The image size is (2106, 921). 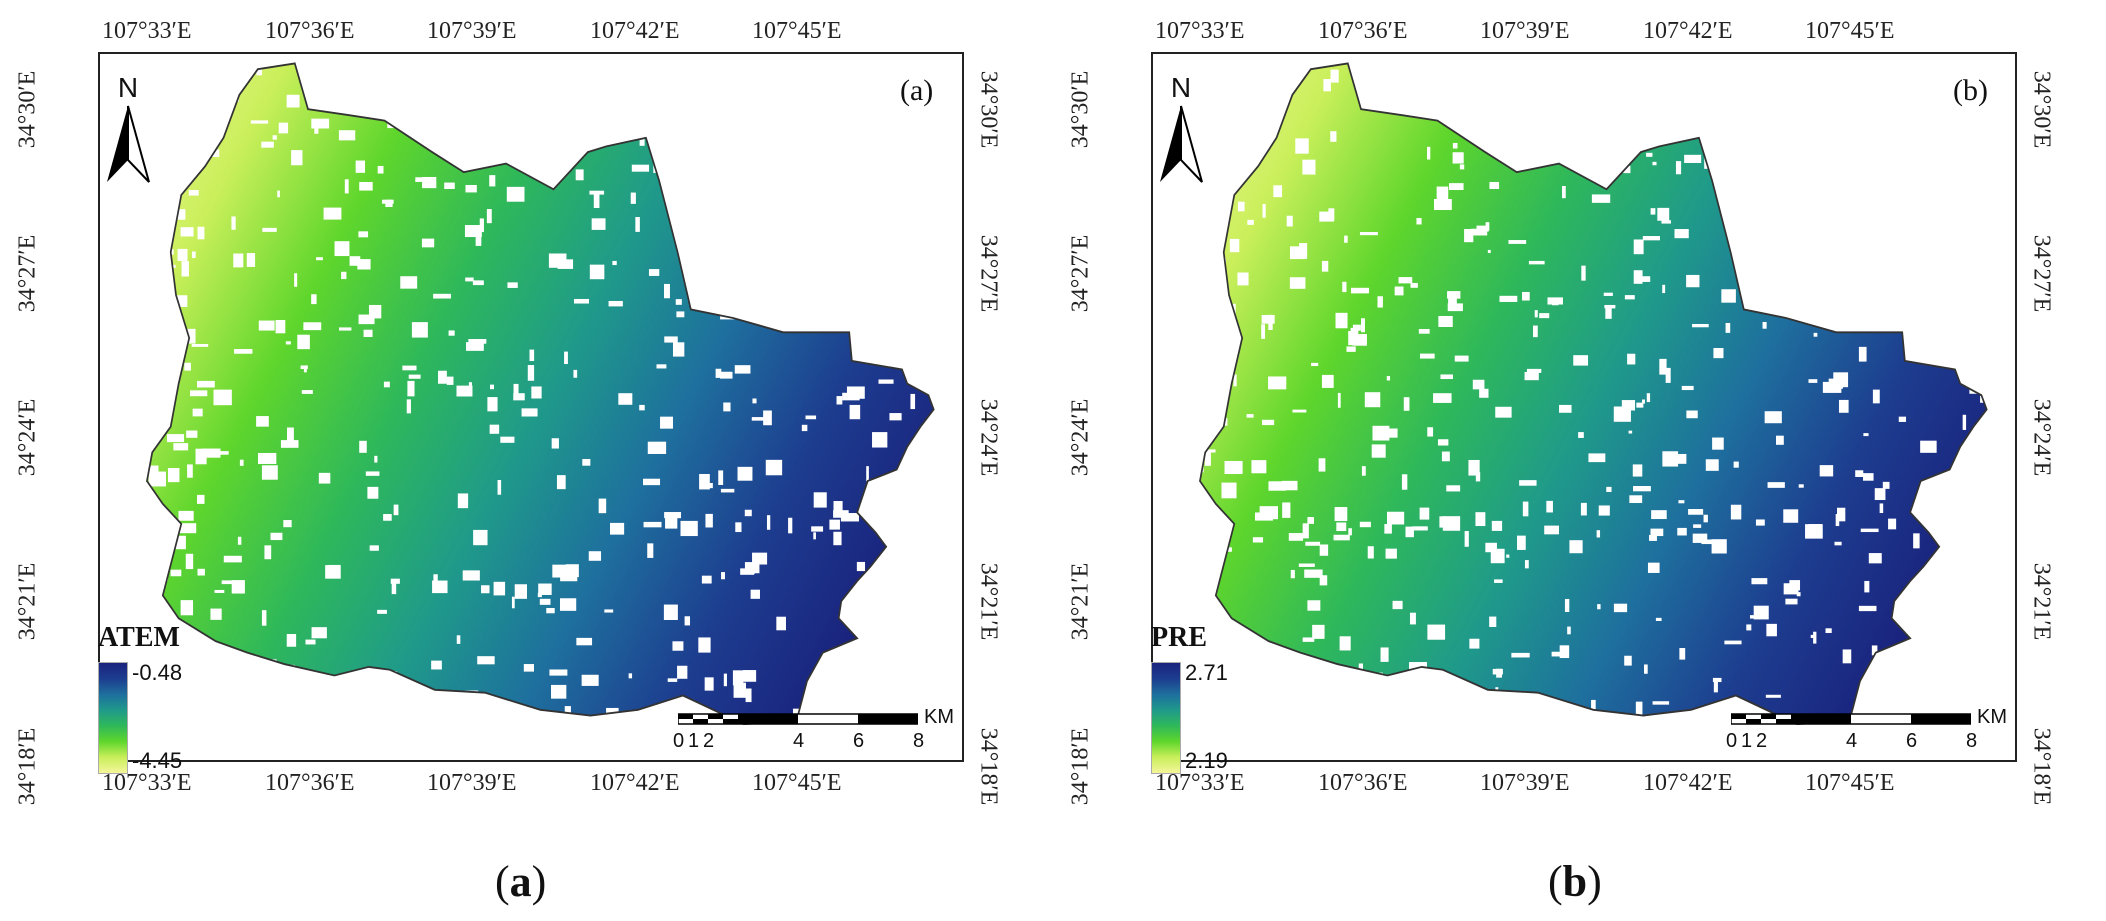 I want to click on legend-max-value: 2.71, so click(x=1206, y=672).